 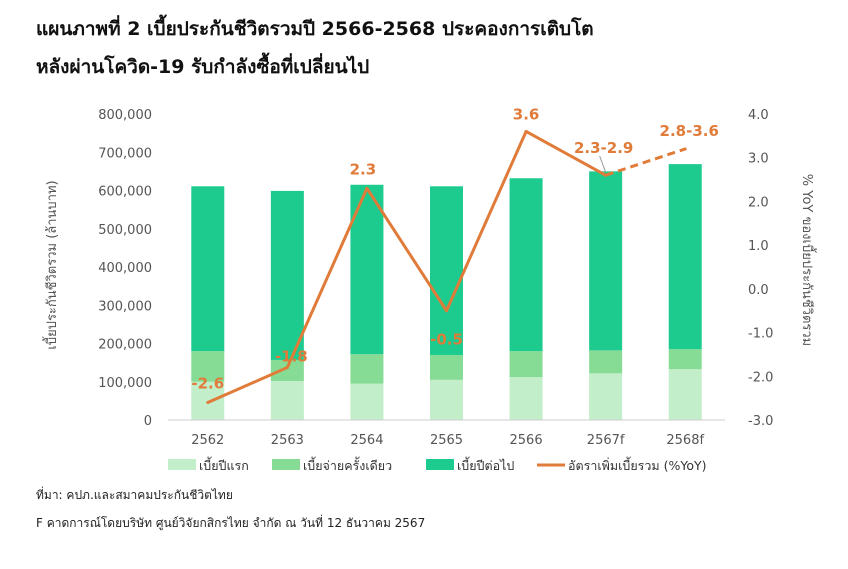 What do you see at coordinates (758, 246) in the screenshot?
I see `y2-tick-label: 1.0` at bounding box center [758, 246].